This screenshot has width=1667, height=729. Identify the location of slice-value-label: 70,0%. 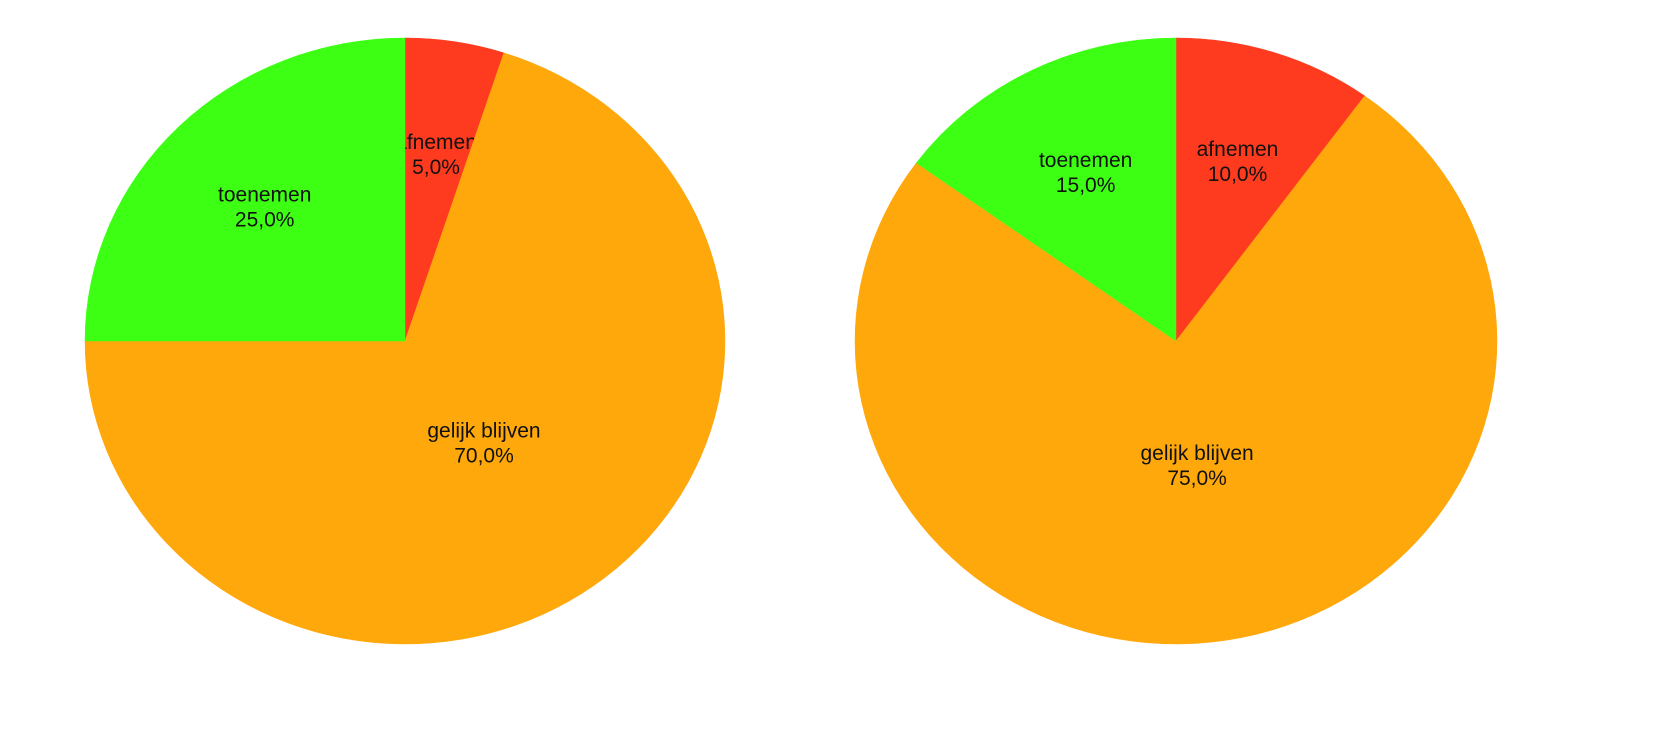
(484, 456).